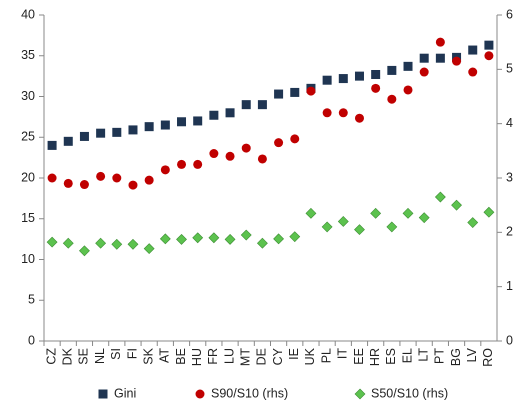  I want to click on y2-tick-label: 2, so click(509, 232).